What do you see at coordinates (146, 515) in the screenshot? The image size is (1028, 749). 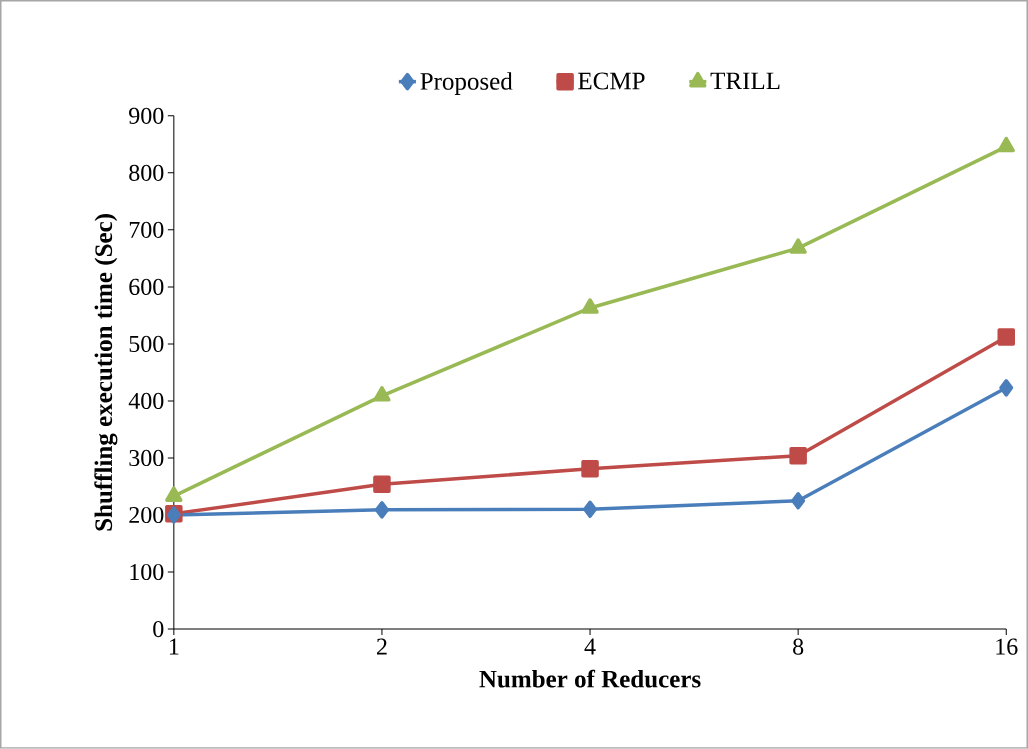 I see `y-tick-label: 200` at bounding box center [146, 515].